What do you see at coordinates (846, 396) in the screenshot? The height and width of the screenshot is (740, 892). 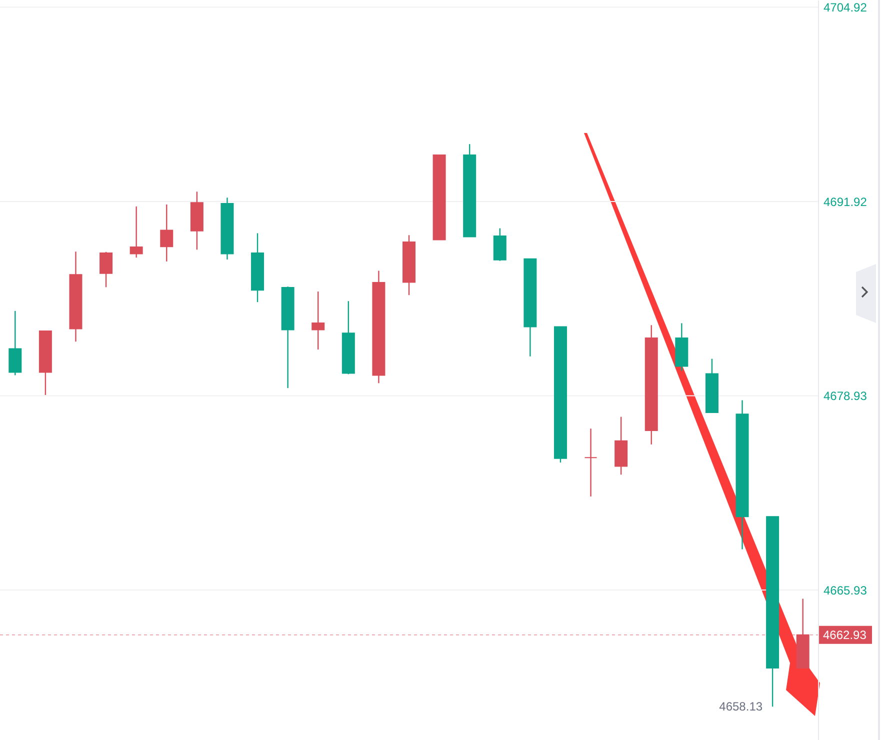 I see `y-tick-label: 4678.93` at bounding box center [846, 396].